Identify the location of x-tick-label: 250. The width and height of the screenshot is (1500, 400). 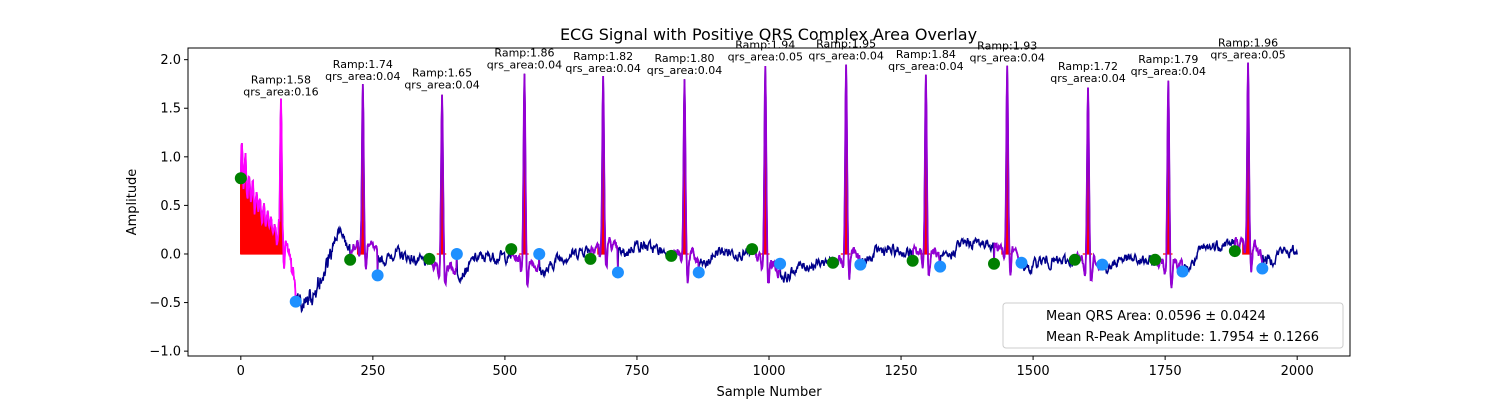
(372, 371).